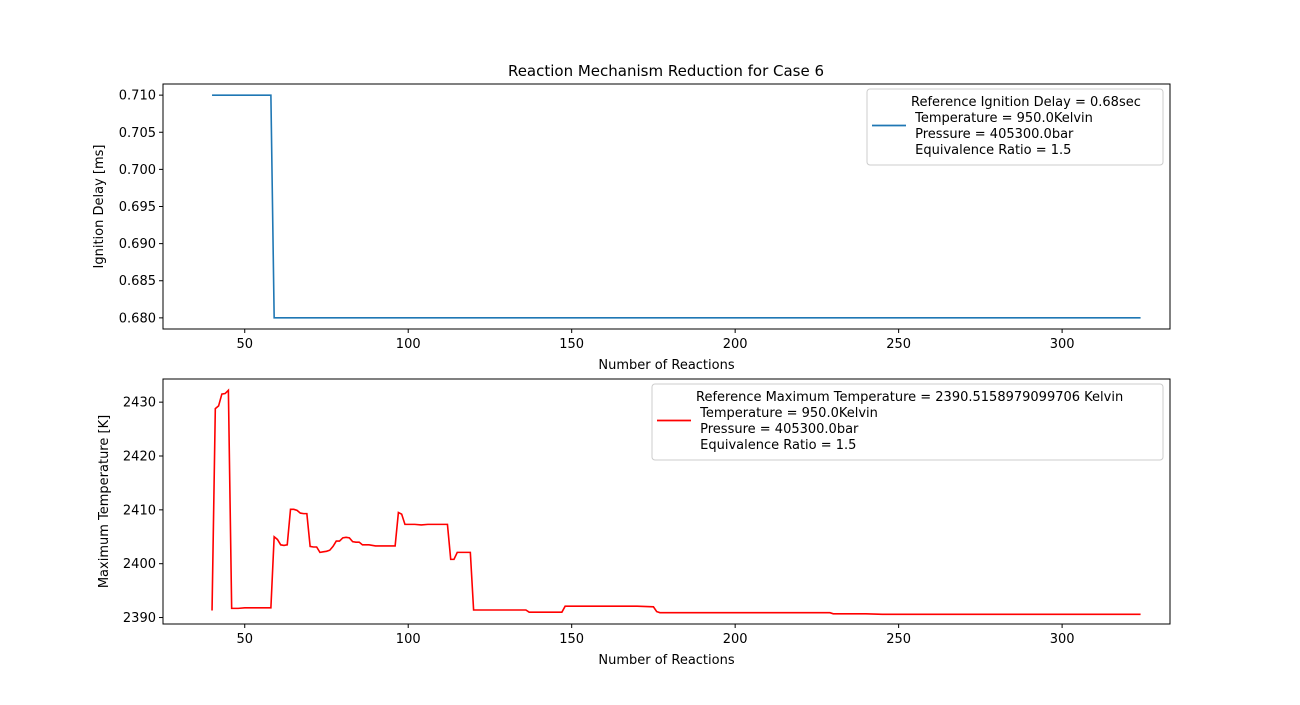 The height and width of the screenshot is (705, 1300). I want to click on y-tick-label: 0.685, so click(137, 281).